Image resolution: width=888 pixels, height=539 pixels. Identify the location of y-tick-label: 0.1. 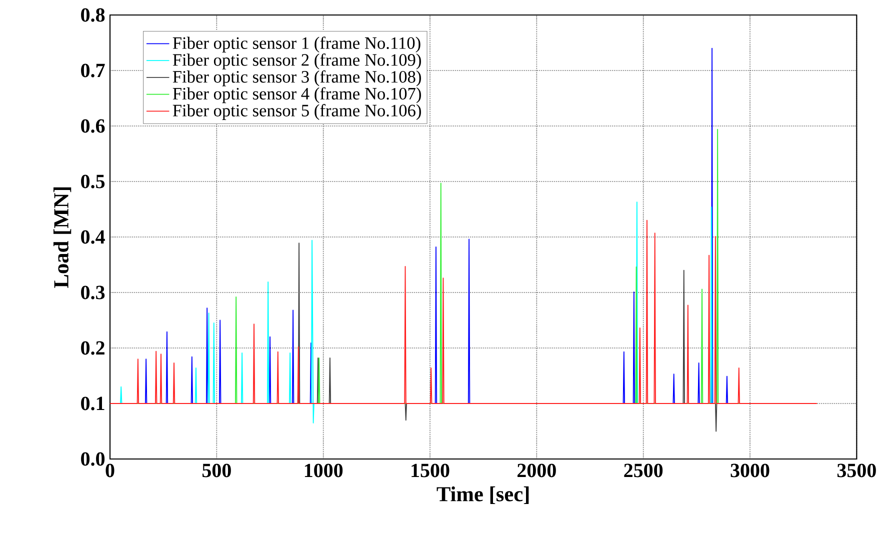
(92, 403).